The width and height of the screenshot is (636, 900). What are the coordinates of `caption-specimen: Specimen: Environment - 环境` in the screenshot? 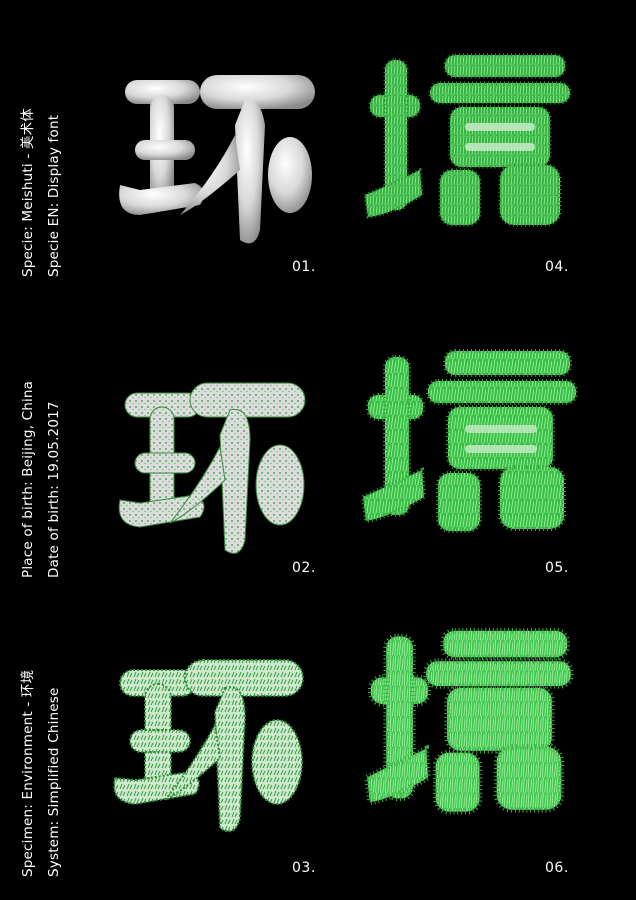 It's located at (28, 773).